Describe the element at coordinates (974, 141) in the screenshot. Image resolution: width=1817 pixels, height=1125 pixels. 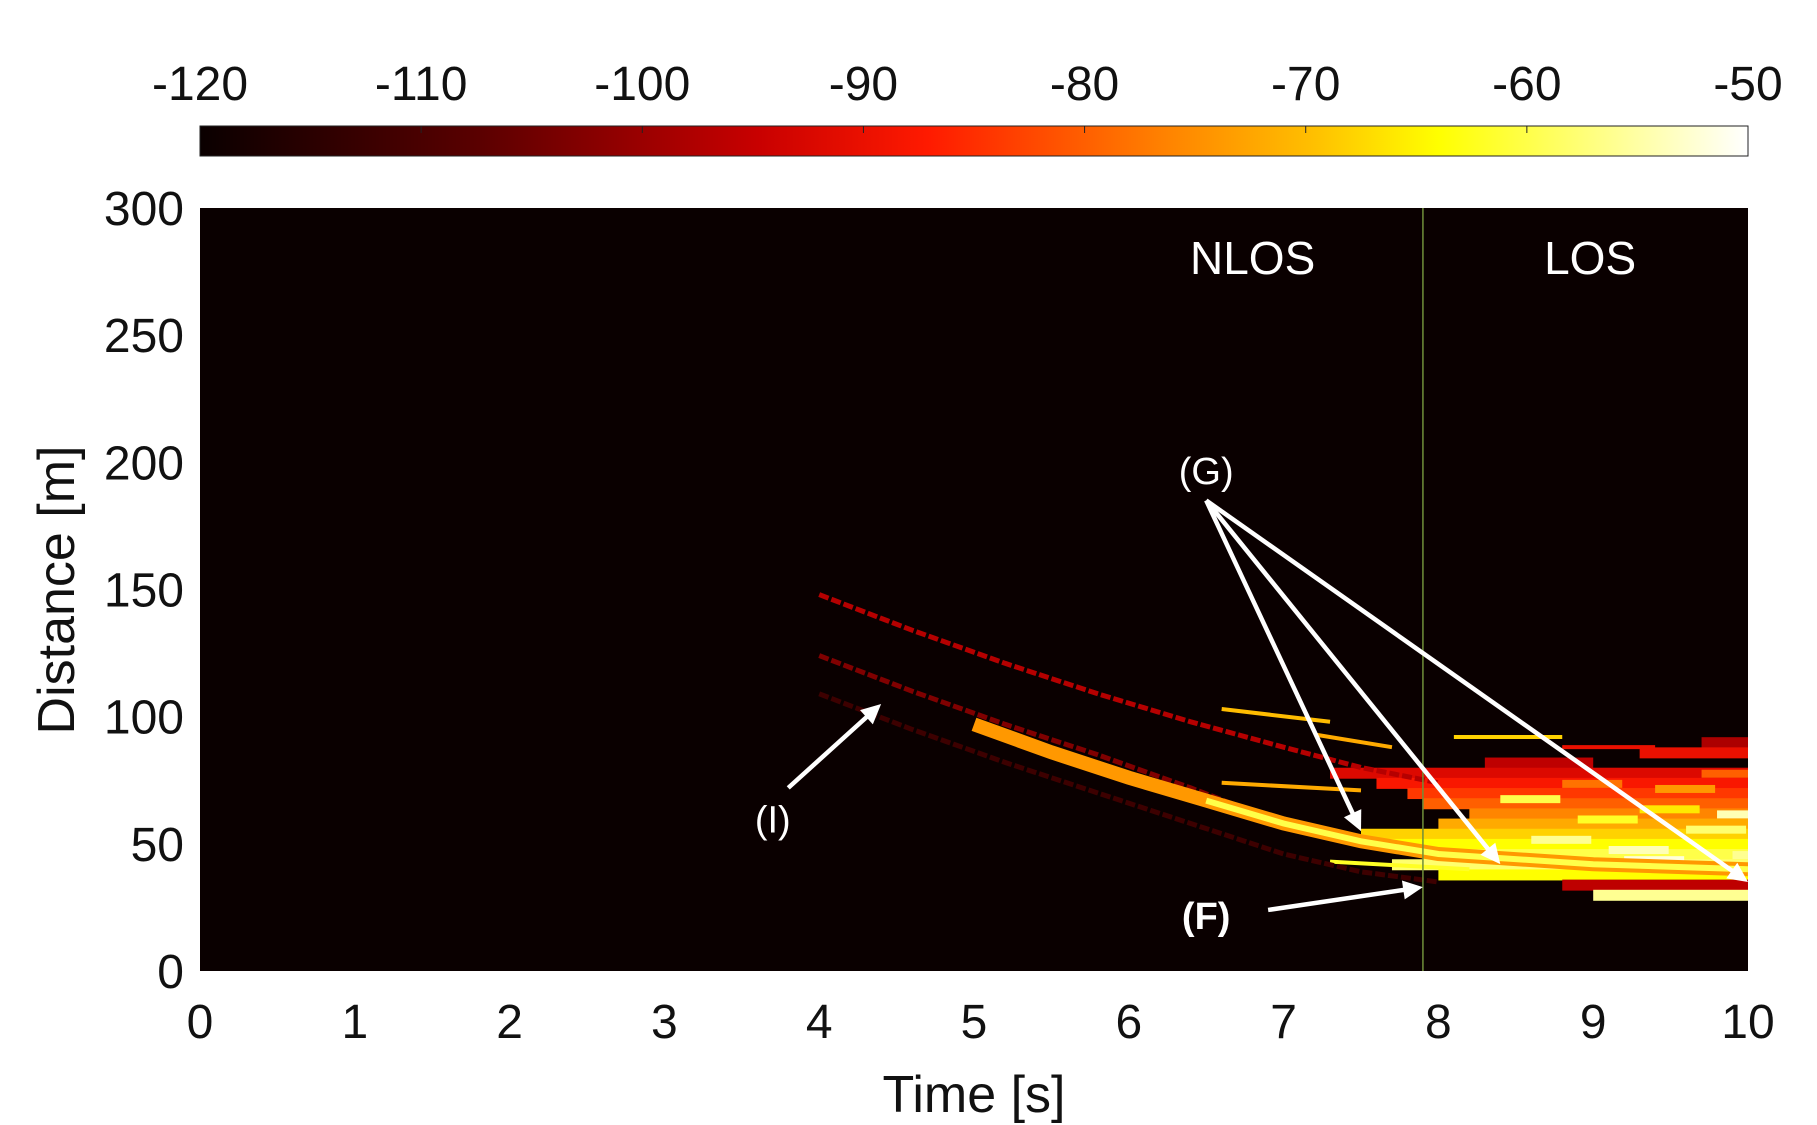
I see `colorbar-bar` at that location.